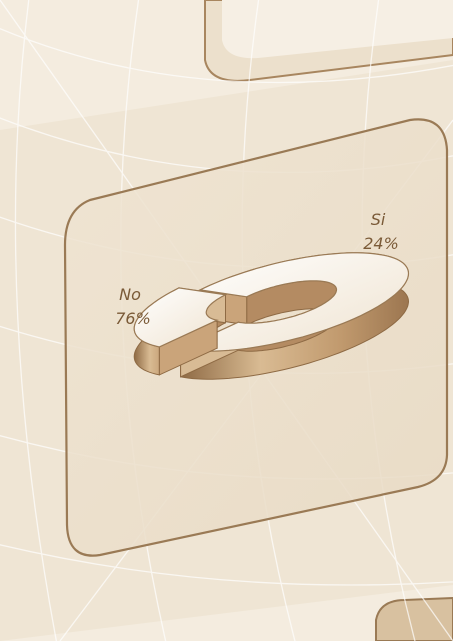 The image size is (453, 641). What do you see at coordinates (414, 618) in the screenshot?
I see `background-tab-bottom` at bounding box center [414, 618].